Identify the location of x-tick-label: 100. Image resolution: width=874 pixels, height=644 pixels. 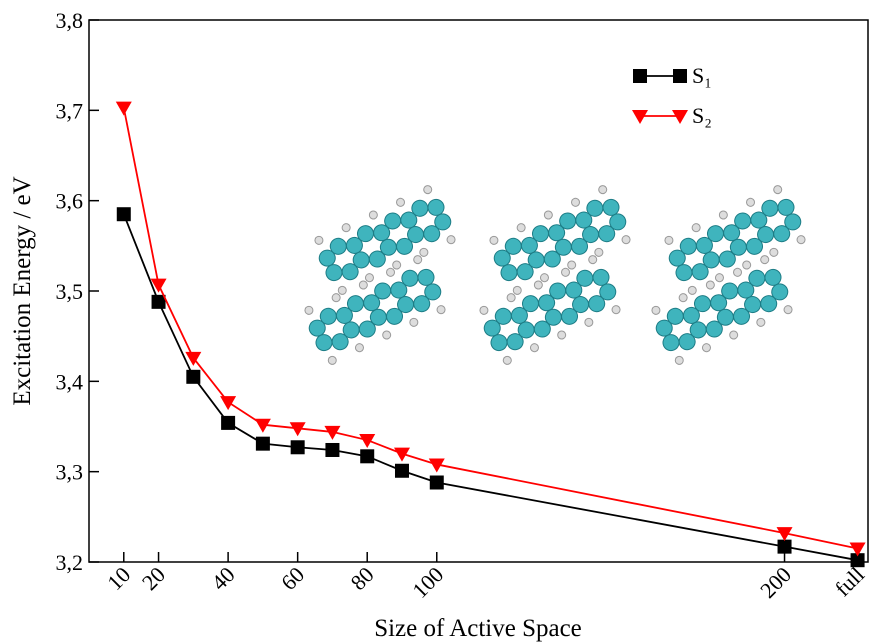
(427, 582).